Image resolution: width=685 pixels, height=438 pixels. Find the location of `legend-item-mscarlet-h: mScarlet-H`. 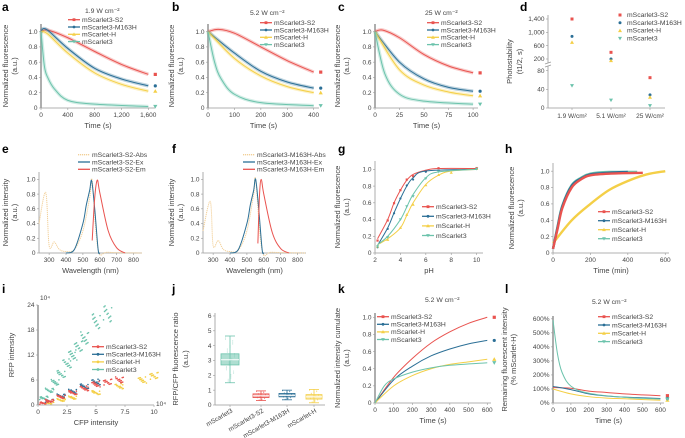

legend-item-mscarlet-h: mScarlet-H is located at coordinates (116, 362).